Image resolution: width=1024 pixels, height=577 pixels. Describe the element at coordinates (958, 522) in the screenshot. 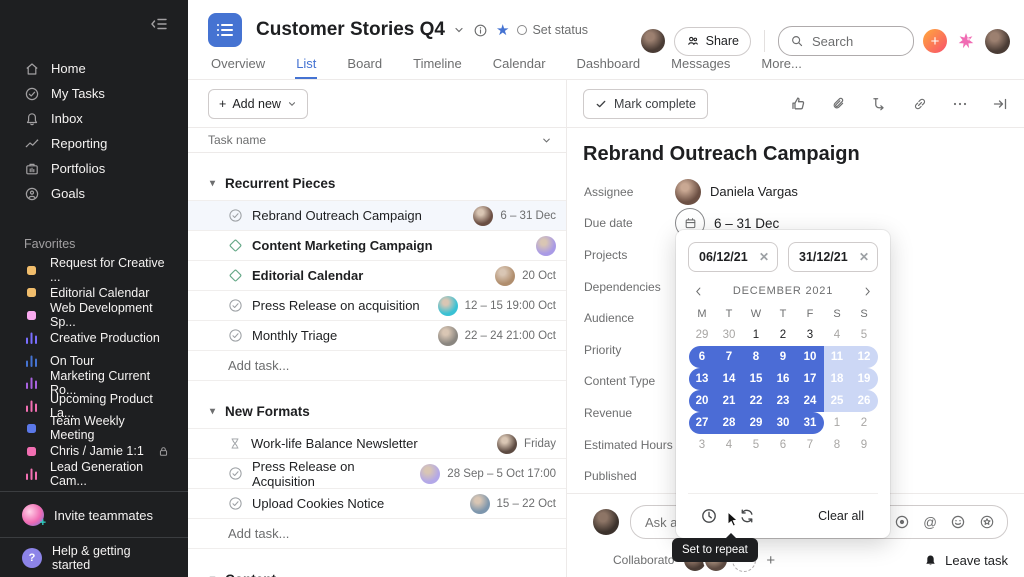

I see `emoji-icon` at that location.